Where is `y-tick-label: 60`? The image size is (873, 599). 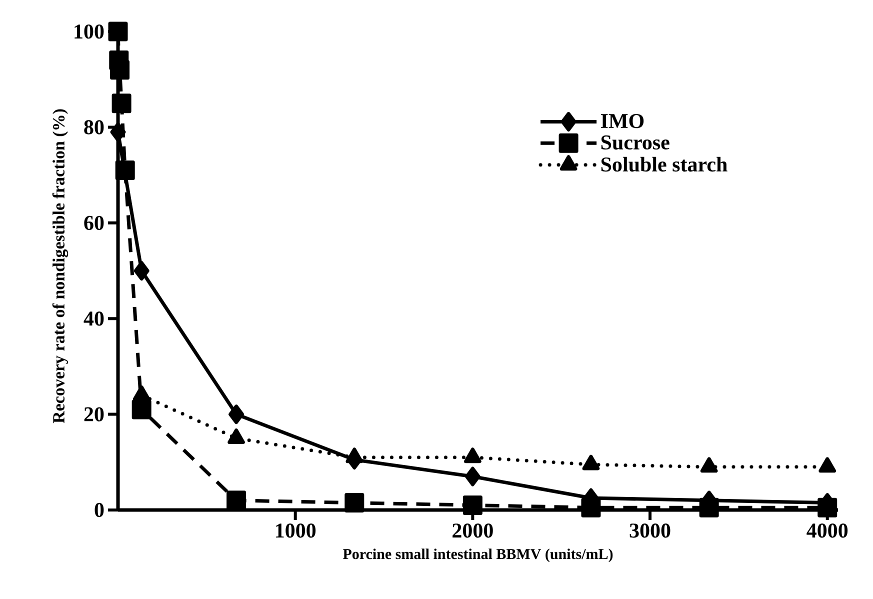 y-tick-label: 60 is located at coordinates (94, 223).